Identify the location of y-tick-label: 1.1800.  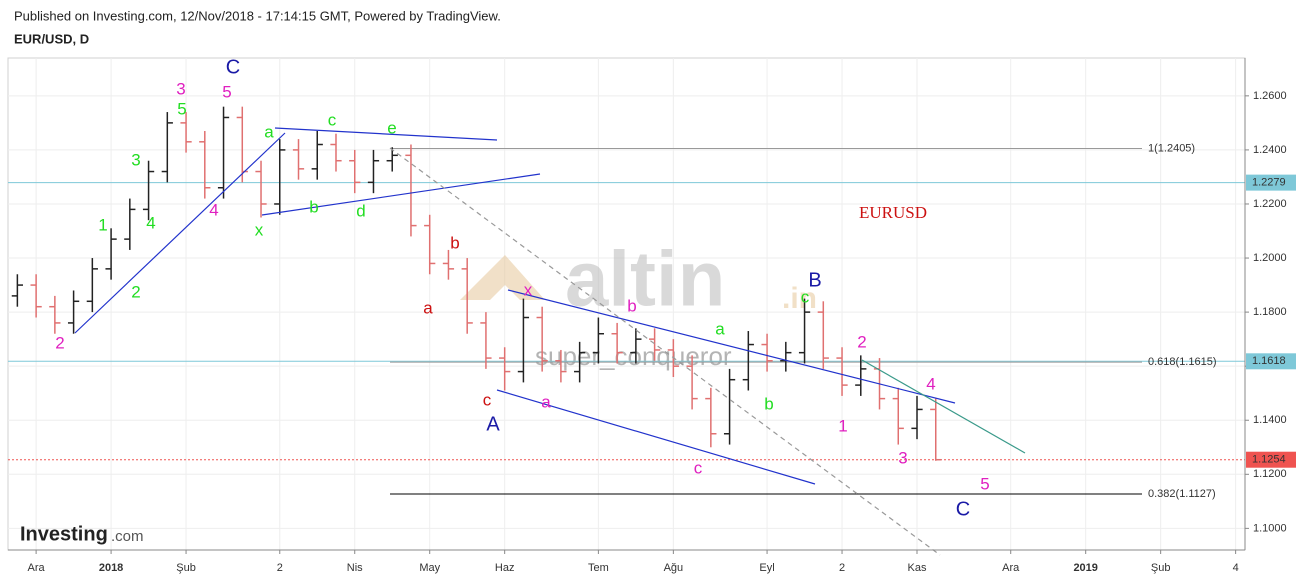
(1270, 312).